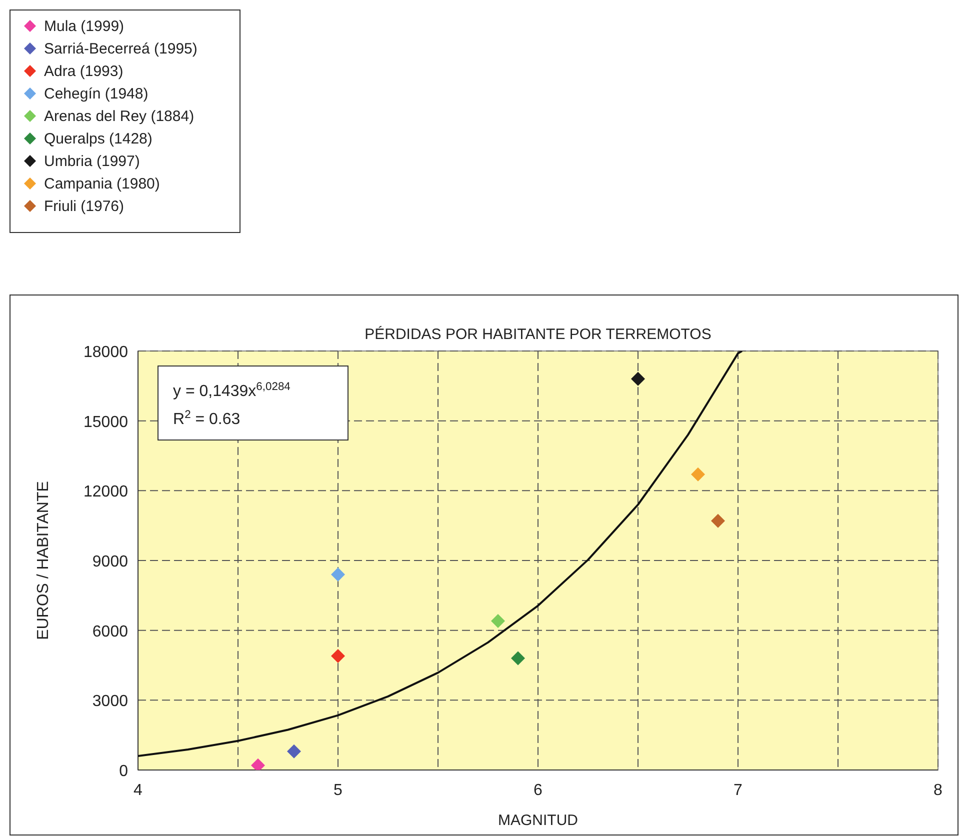  I want to click on legend-label: Arenas del Rey (1884), so click(119, 116).